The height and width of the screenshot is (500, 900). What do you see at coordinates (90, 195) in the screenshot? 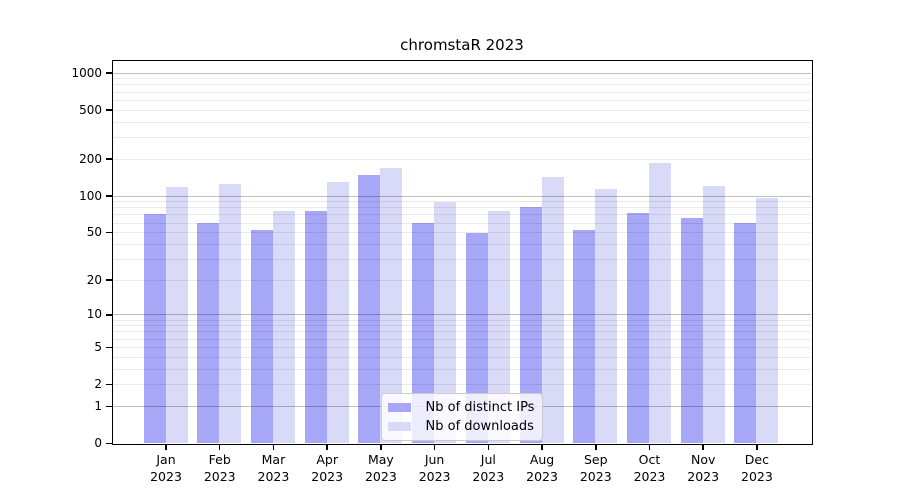
I see `y-tick-label: 100` at bounding box center [90, 195].